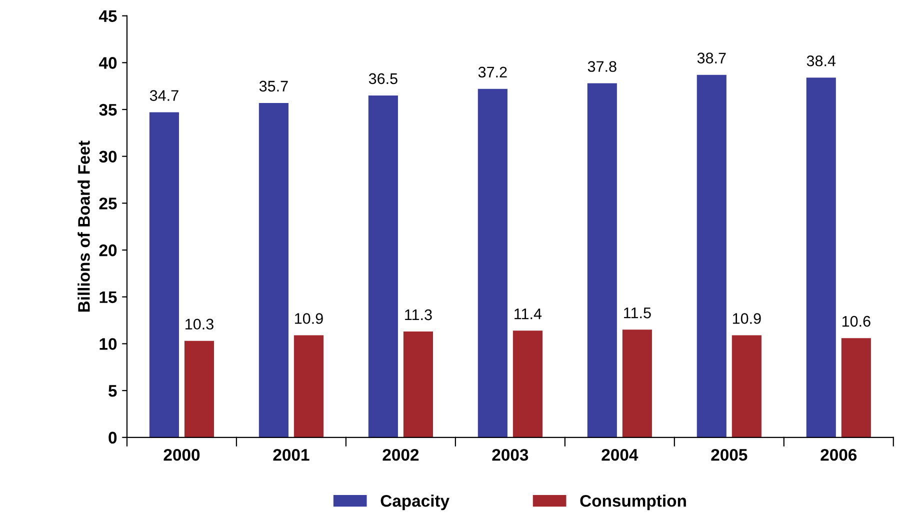 Image resolution: width=907 pixels, height=527 pixels. I want to click on y-tick-label: 10, so click(108, 344).